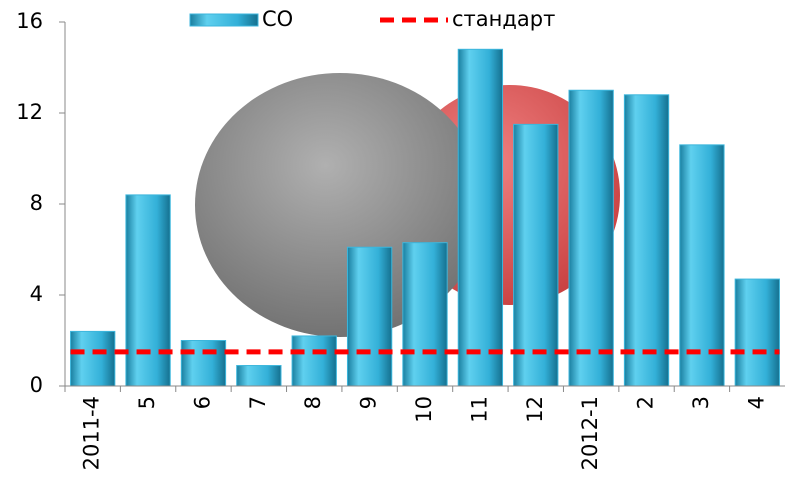 This screenshot has width=785, height=489. Describe the element at coordinates (36, 294) in the screenshot. I see `y-tick-label: 4` at that location.